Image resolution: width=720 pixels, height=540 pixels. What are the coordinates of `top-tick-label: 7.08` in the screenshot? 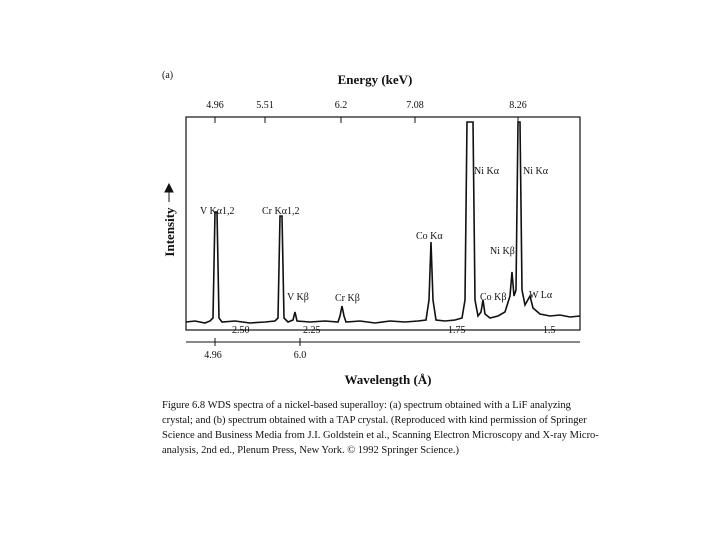 It's located at (415, 105).